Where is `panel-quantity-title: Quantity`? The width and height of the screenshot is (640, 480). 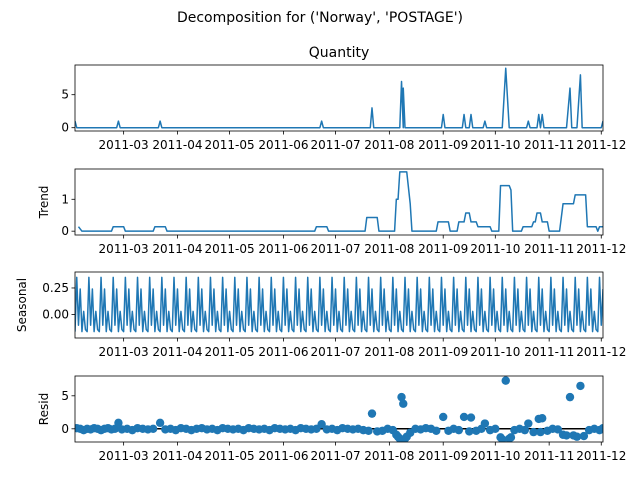
panel-quantity-title: Quantity is located at coordinates (339, 53).